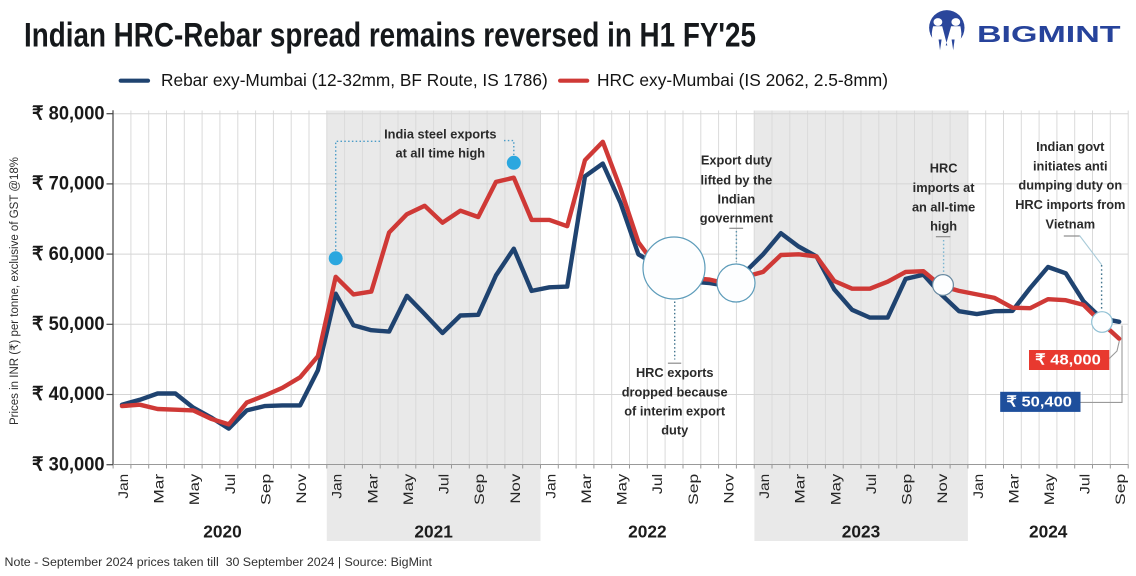 This screenshot has width=1136, height=576. I want to click on svg-text: ₹ 48,000, so click(1068, 359).